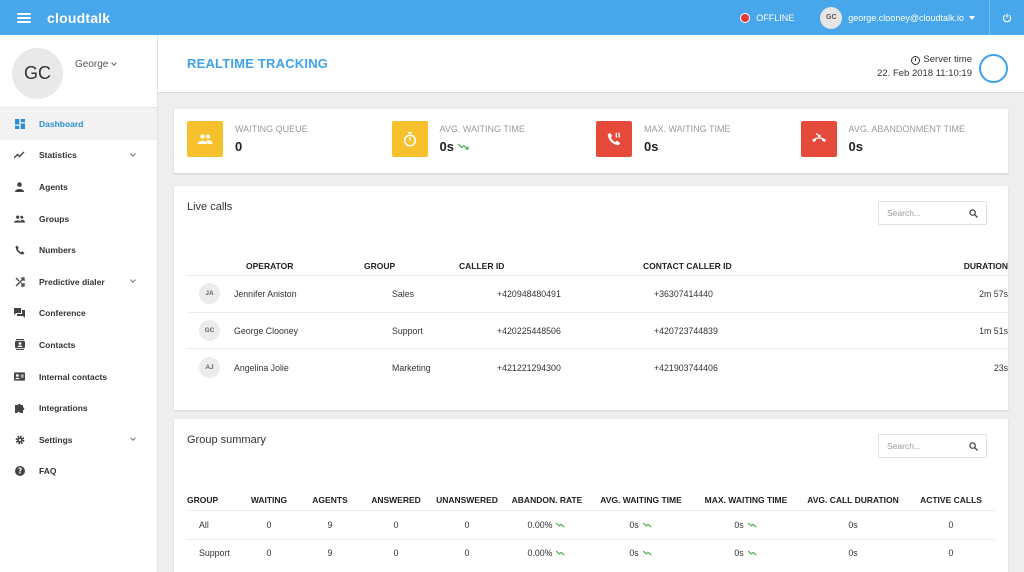 This screenshot has width=1024, height=572. Describe the element at coordinates (78, 250) in the screenshot. I see `sidebar-item-numbers: Numbers` at that location.